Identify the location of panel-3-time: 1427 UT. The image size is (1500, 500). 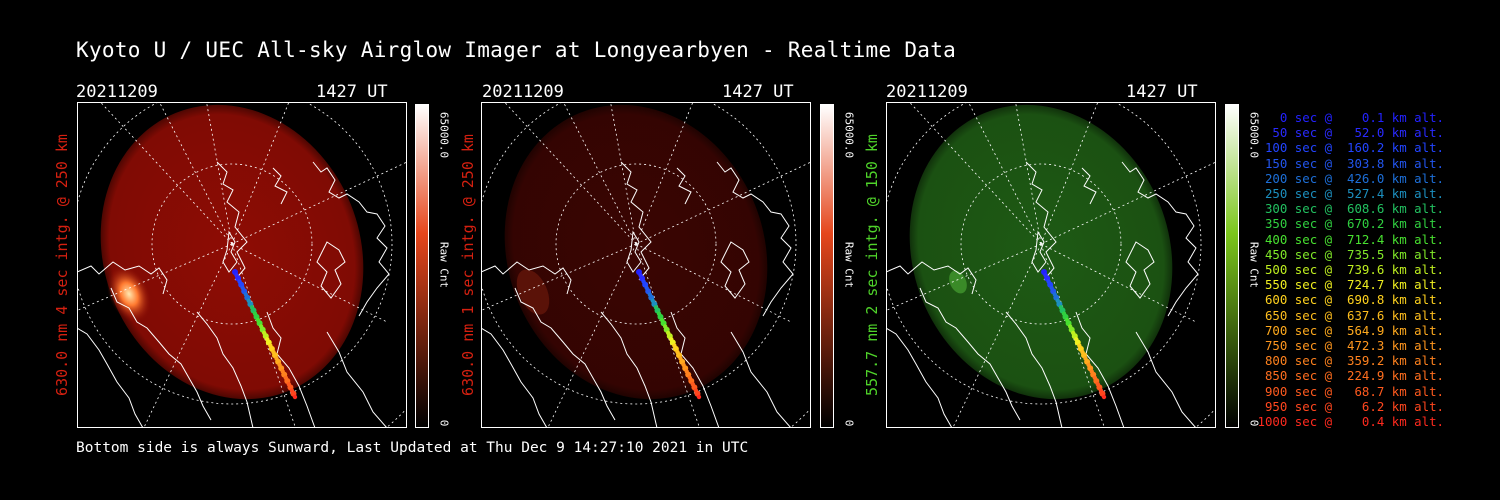
(1162, 92).